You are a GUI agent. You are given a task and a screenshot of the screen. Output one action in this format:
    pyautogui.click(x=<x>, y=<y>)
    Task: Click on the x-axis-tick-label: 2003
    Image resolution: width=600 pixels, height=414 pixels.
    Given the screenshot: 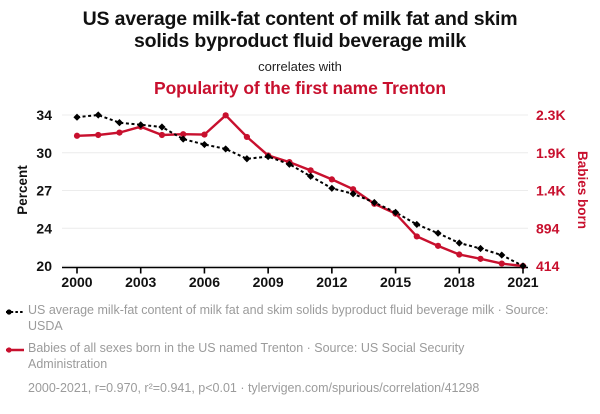 What is the action you would take?
    pyautogui.click(x=140, y=282)
    